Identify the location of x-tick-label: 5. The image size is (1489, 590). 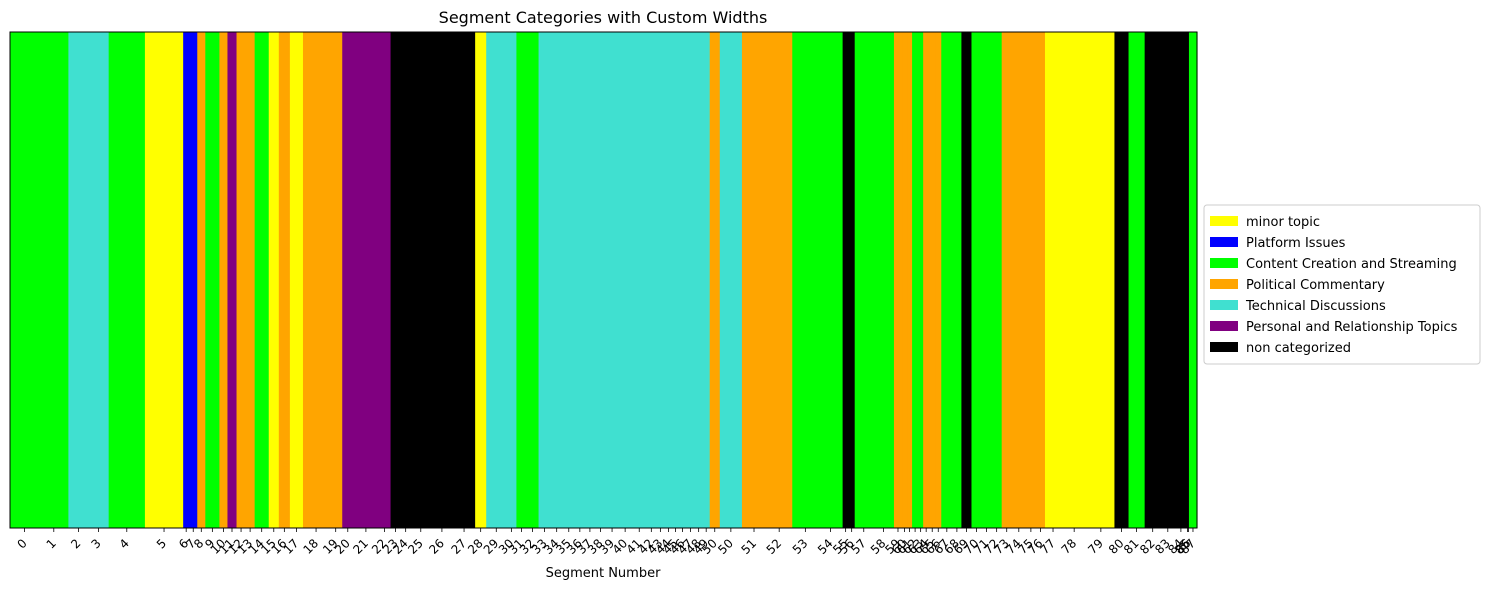
(161, 543).